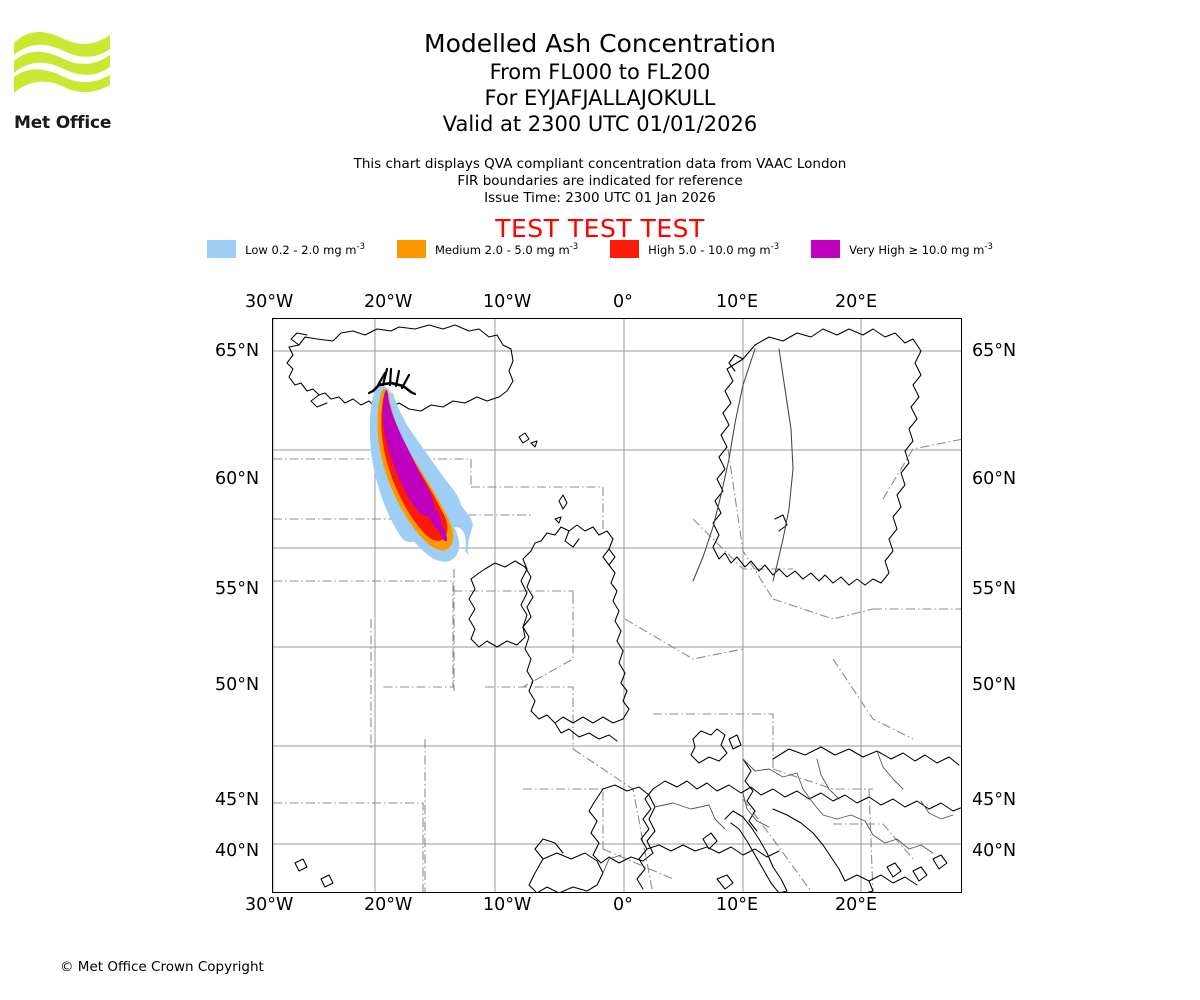 The height and width of the screenshot is (1000, 1200). What do you see at coordinates (600, 124) in the screenshot?
I see `title-line-4: Valid at 2300 UTC 01/01/2026` at bounding box center [600, 124].